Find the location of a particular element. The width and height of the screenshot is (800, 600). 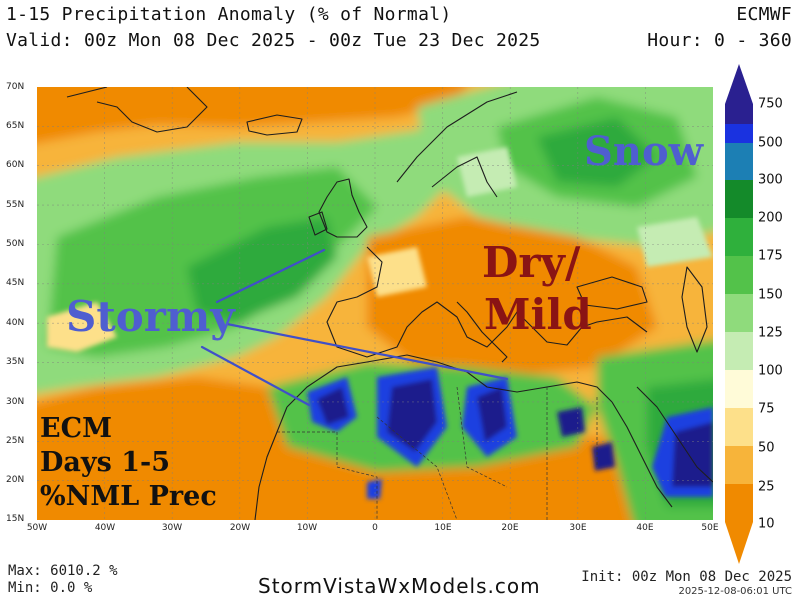

lon-label-40e: 40E is located at coordinates (645, 528).